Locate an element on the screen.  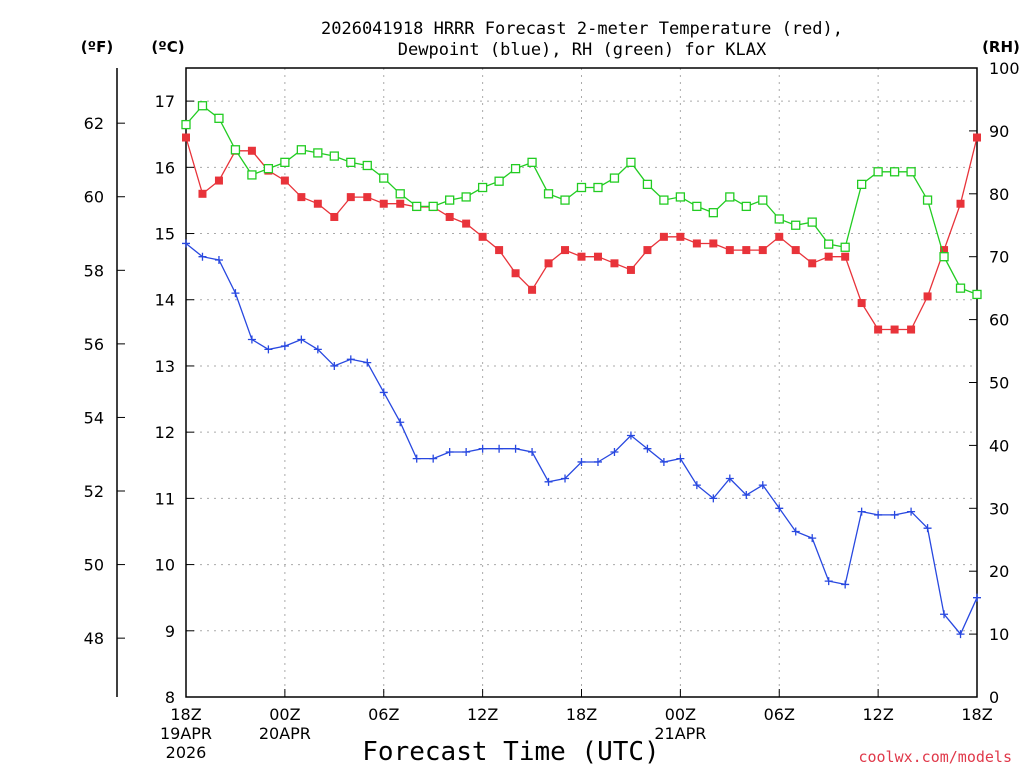
x-tick-date: 21APR is located at coordinates (680, 733).